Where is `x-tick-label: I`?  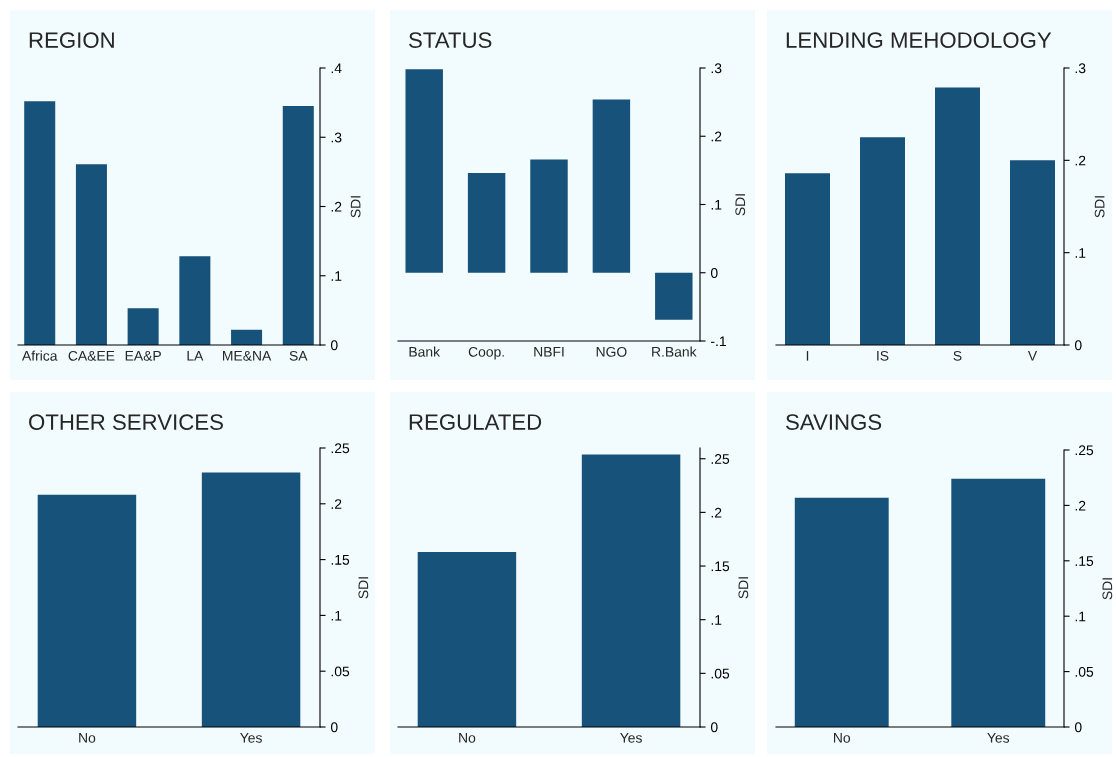
x-tick-label: I is located at coordinates (807, 356).